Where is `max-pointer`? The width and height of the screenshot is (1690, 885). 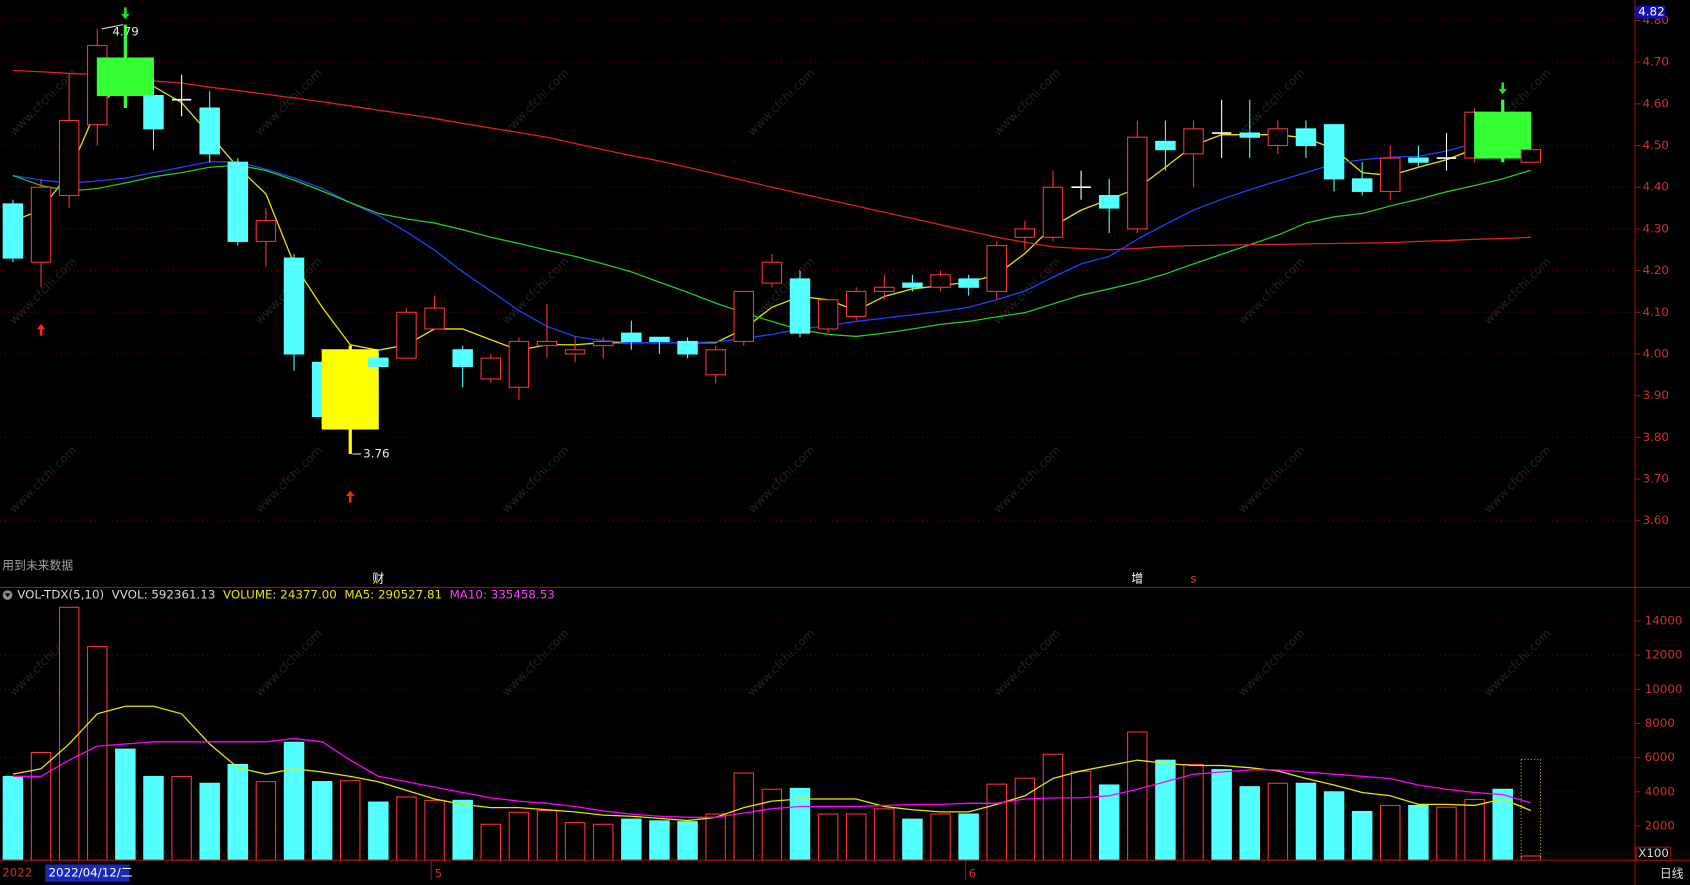
max-pointer is located at coordinates (112, 27).